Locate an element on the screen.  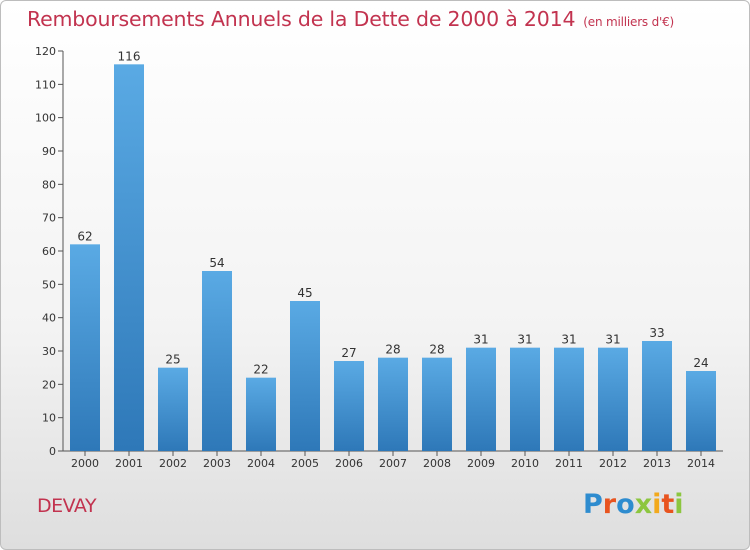
commune-name: DEVAY is located at coordinates (67, 506).